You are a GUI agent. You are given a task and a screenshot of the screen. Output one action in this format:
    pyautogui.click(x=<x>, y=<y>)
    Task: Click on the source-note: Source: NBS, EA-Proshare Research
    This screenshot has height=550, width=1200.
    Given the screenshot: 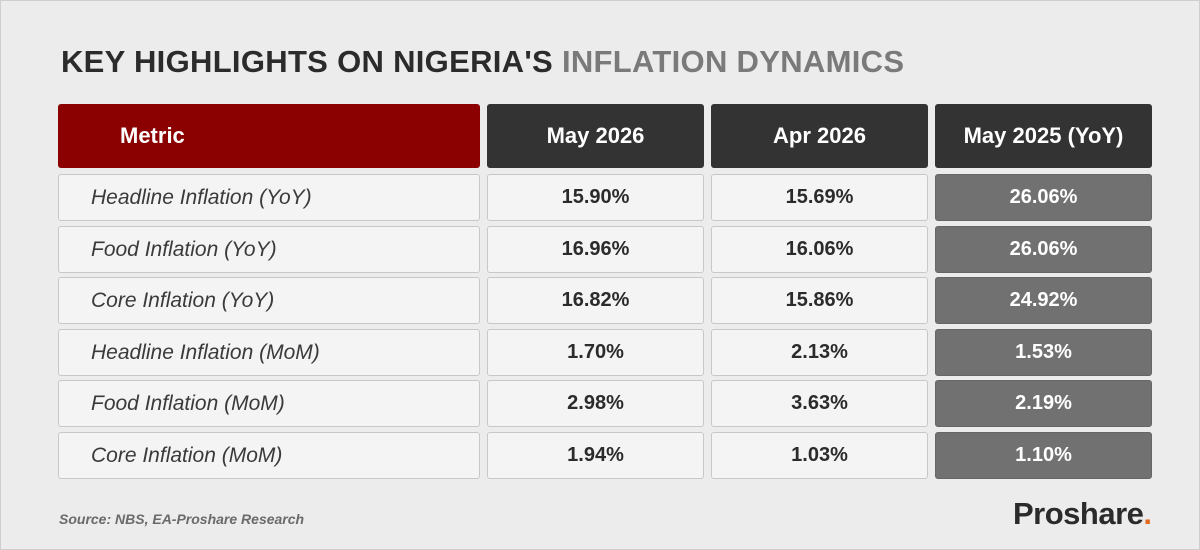 What is the action you would take?
    pyautogui.click(x=182, y=519)
    